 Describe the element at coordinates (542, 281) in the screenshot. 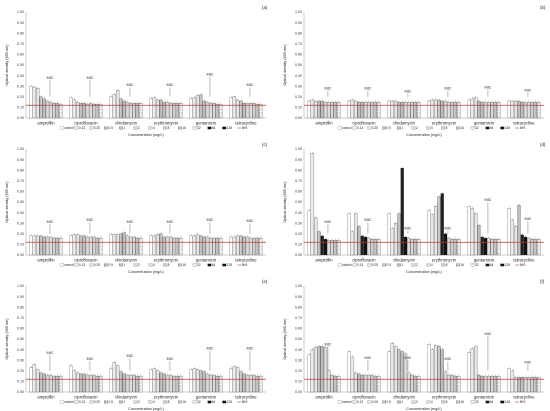

I see `panel-letter: (f)` at that location.